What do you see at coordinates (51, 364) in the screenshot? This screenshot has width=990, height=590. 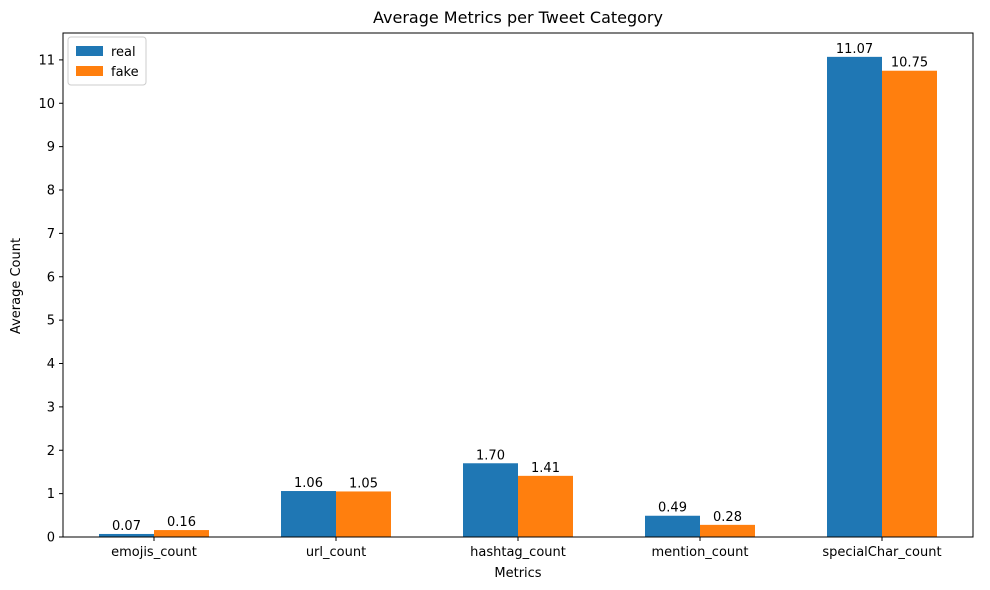 I see `y-tick-label-4: 4` at bounding box center [51, 364].